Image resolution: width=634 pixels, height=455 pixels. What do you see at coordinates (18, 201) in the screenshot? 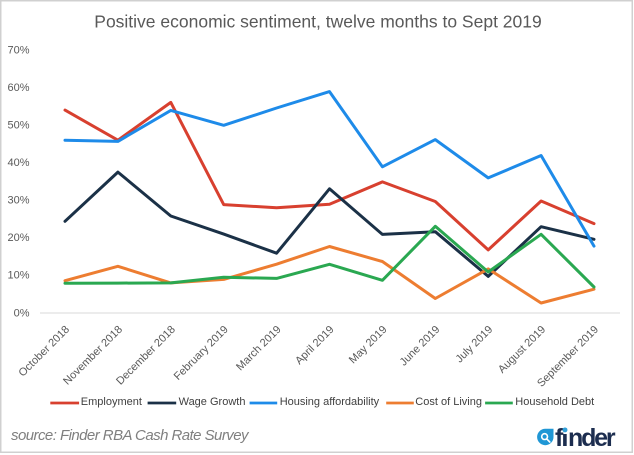
I see `svg-text: 30%` at bounding box center [18, 201].